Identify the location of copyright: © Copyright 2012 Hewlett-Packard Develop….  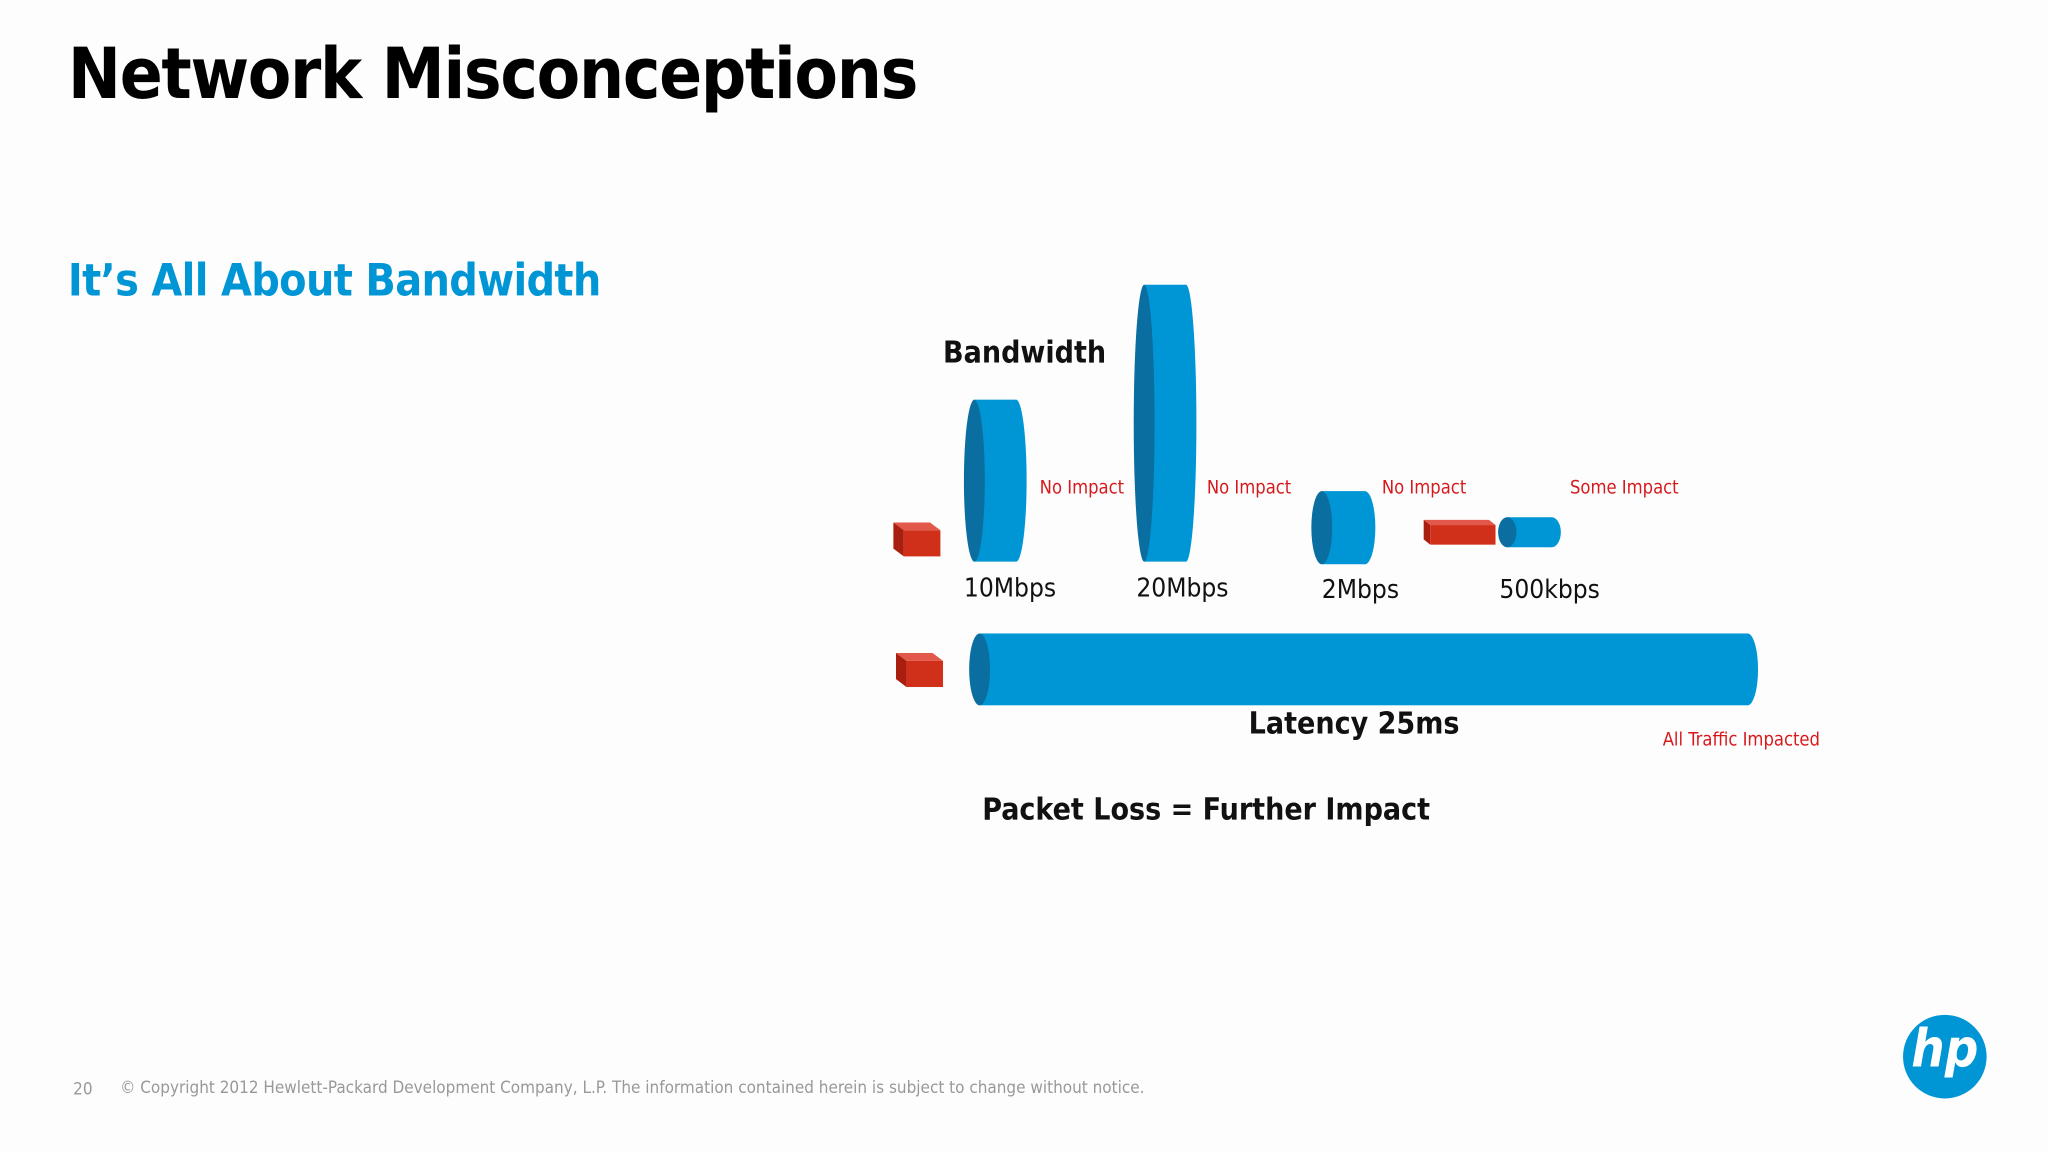
(632, 1088).